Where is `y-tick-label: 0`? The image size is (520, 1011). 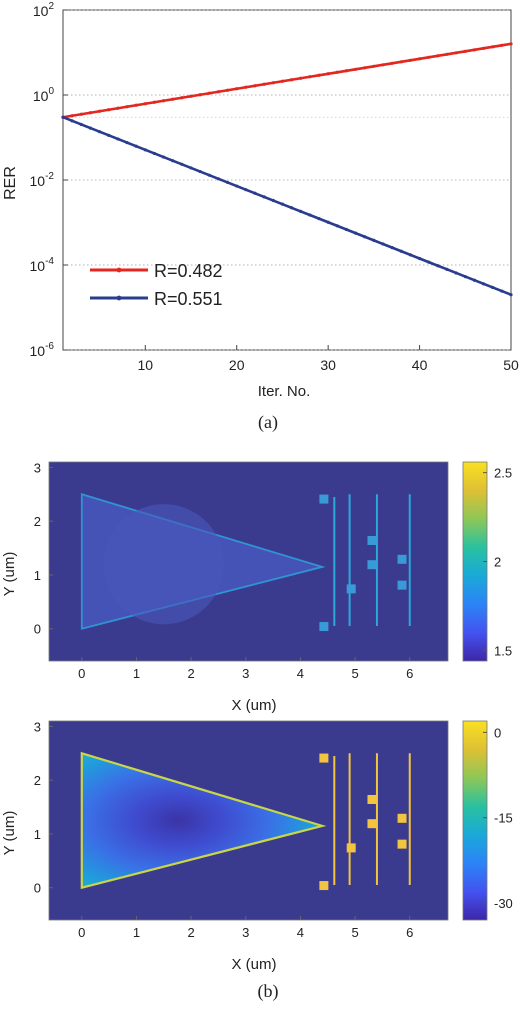
y-tick-label: 0 is located at coordinates (37, 629).